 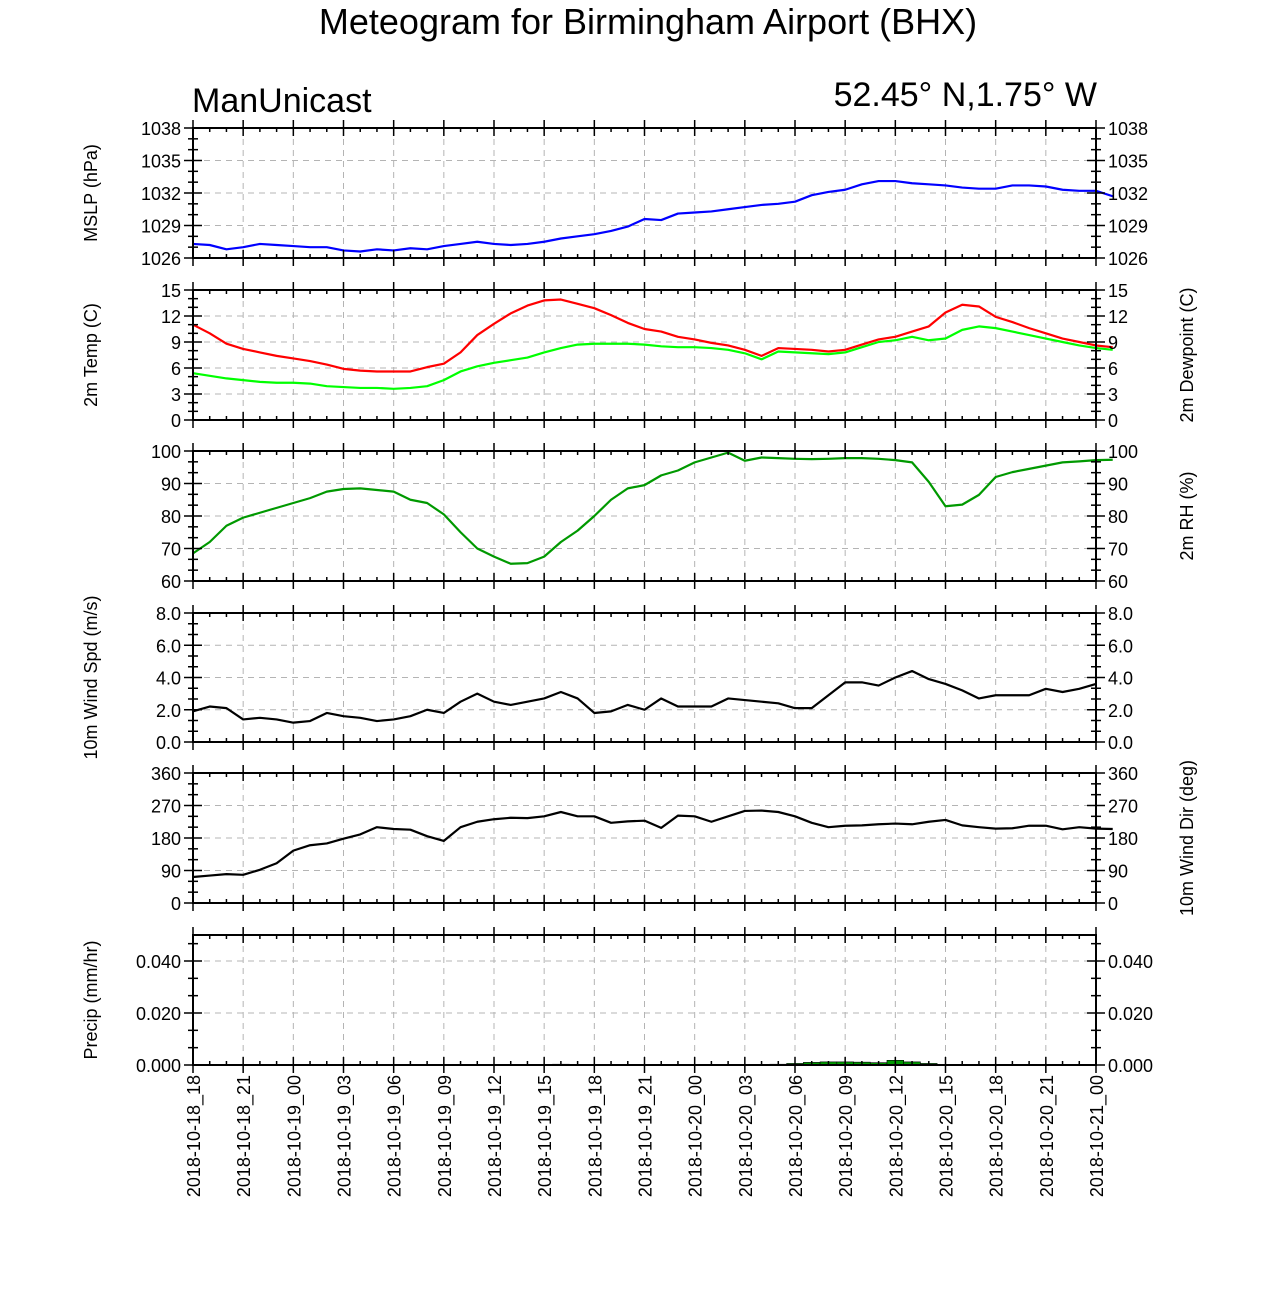 I want to click on y-tick-label-right-temp: 12, so click(x=1118, y=317).